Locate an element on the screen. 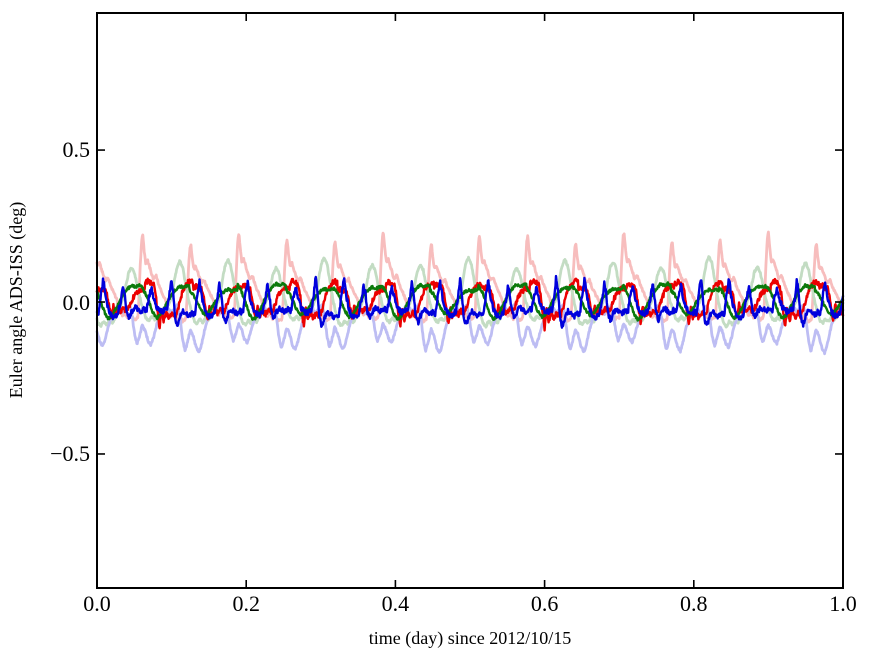 The width and height of the screenshot is (875, 662). x-tick-label-1: 0.2 is located at coordinates (246, 603).